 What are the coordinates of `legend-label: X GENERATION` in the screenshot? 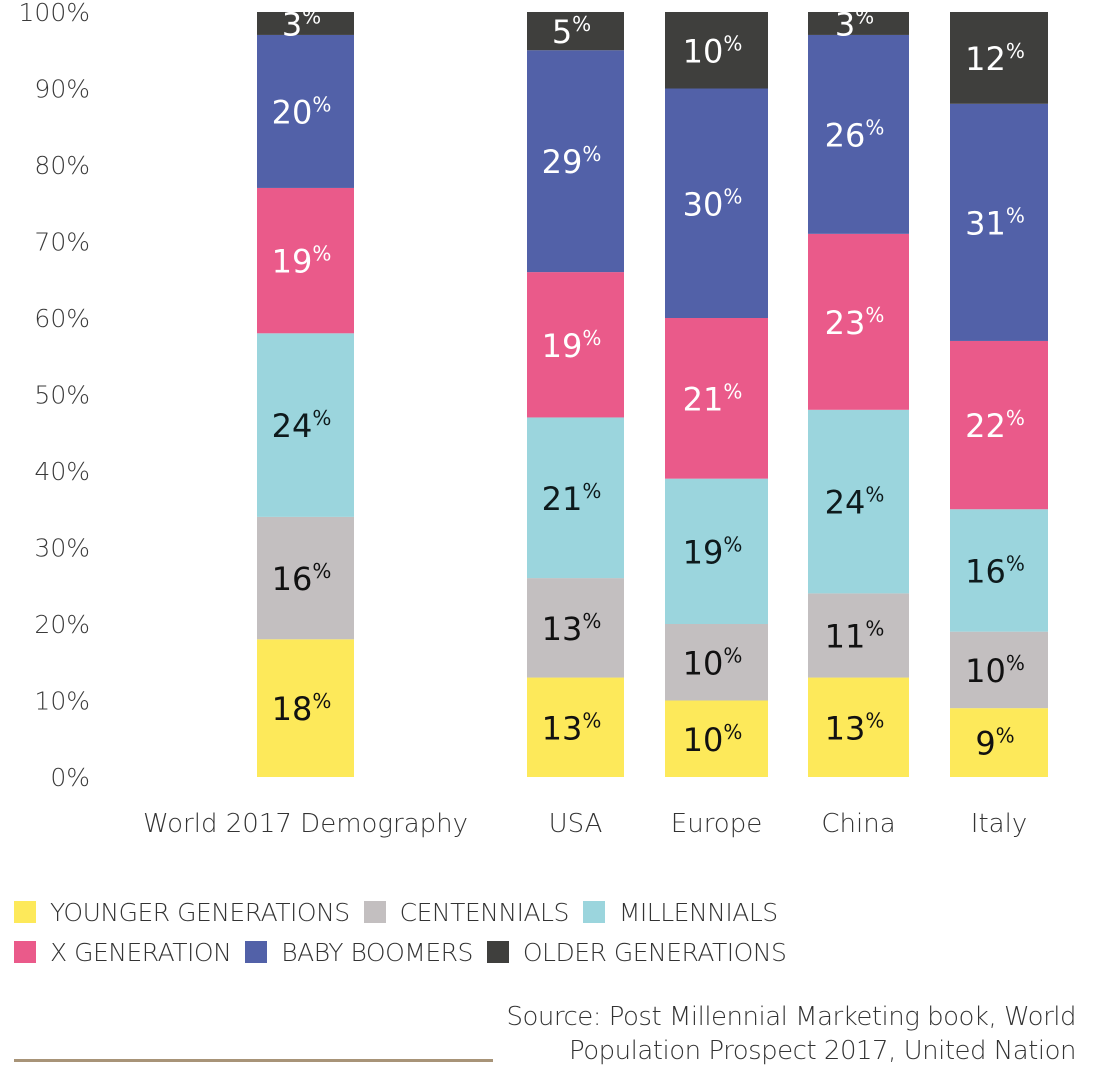 It's located at (141, 952).